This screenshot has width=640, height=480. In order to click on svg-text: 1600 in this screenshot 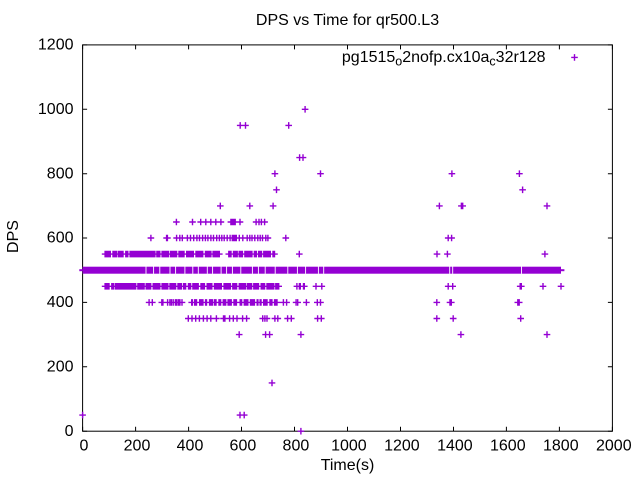, I will do `click(508, 446)`.